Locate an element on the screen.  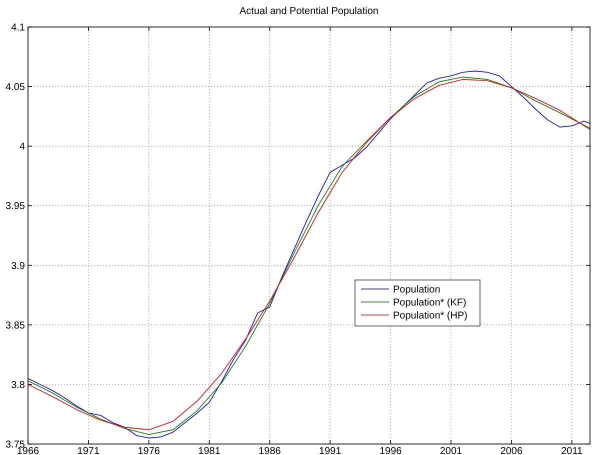
y-tick-label: 3.85 is located at coordinates (16, 326).